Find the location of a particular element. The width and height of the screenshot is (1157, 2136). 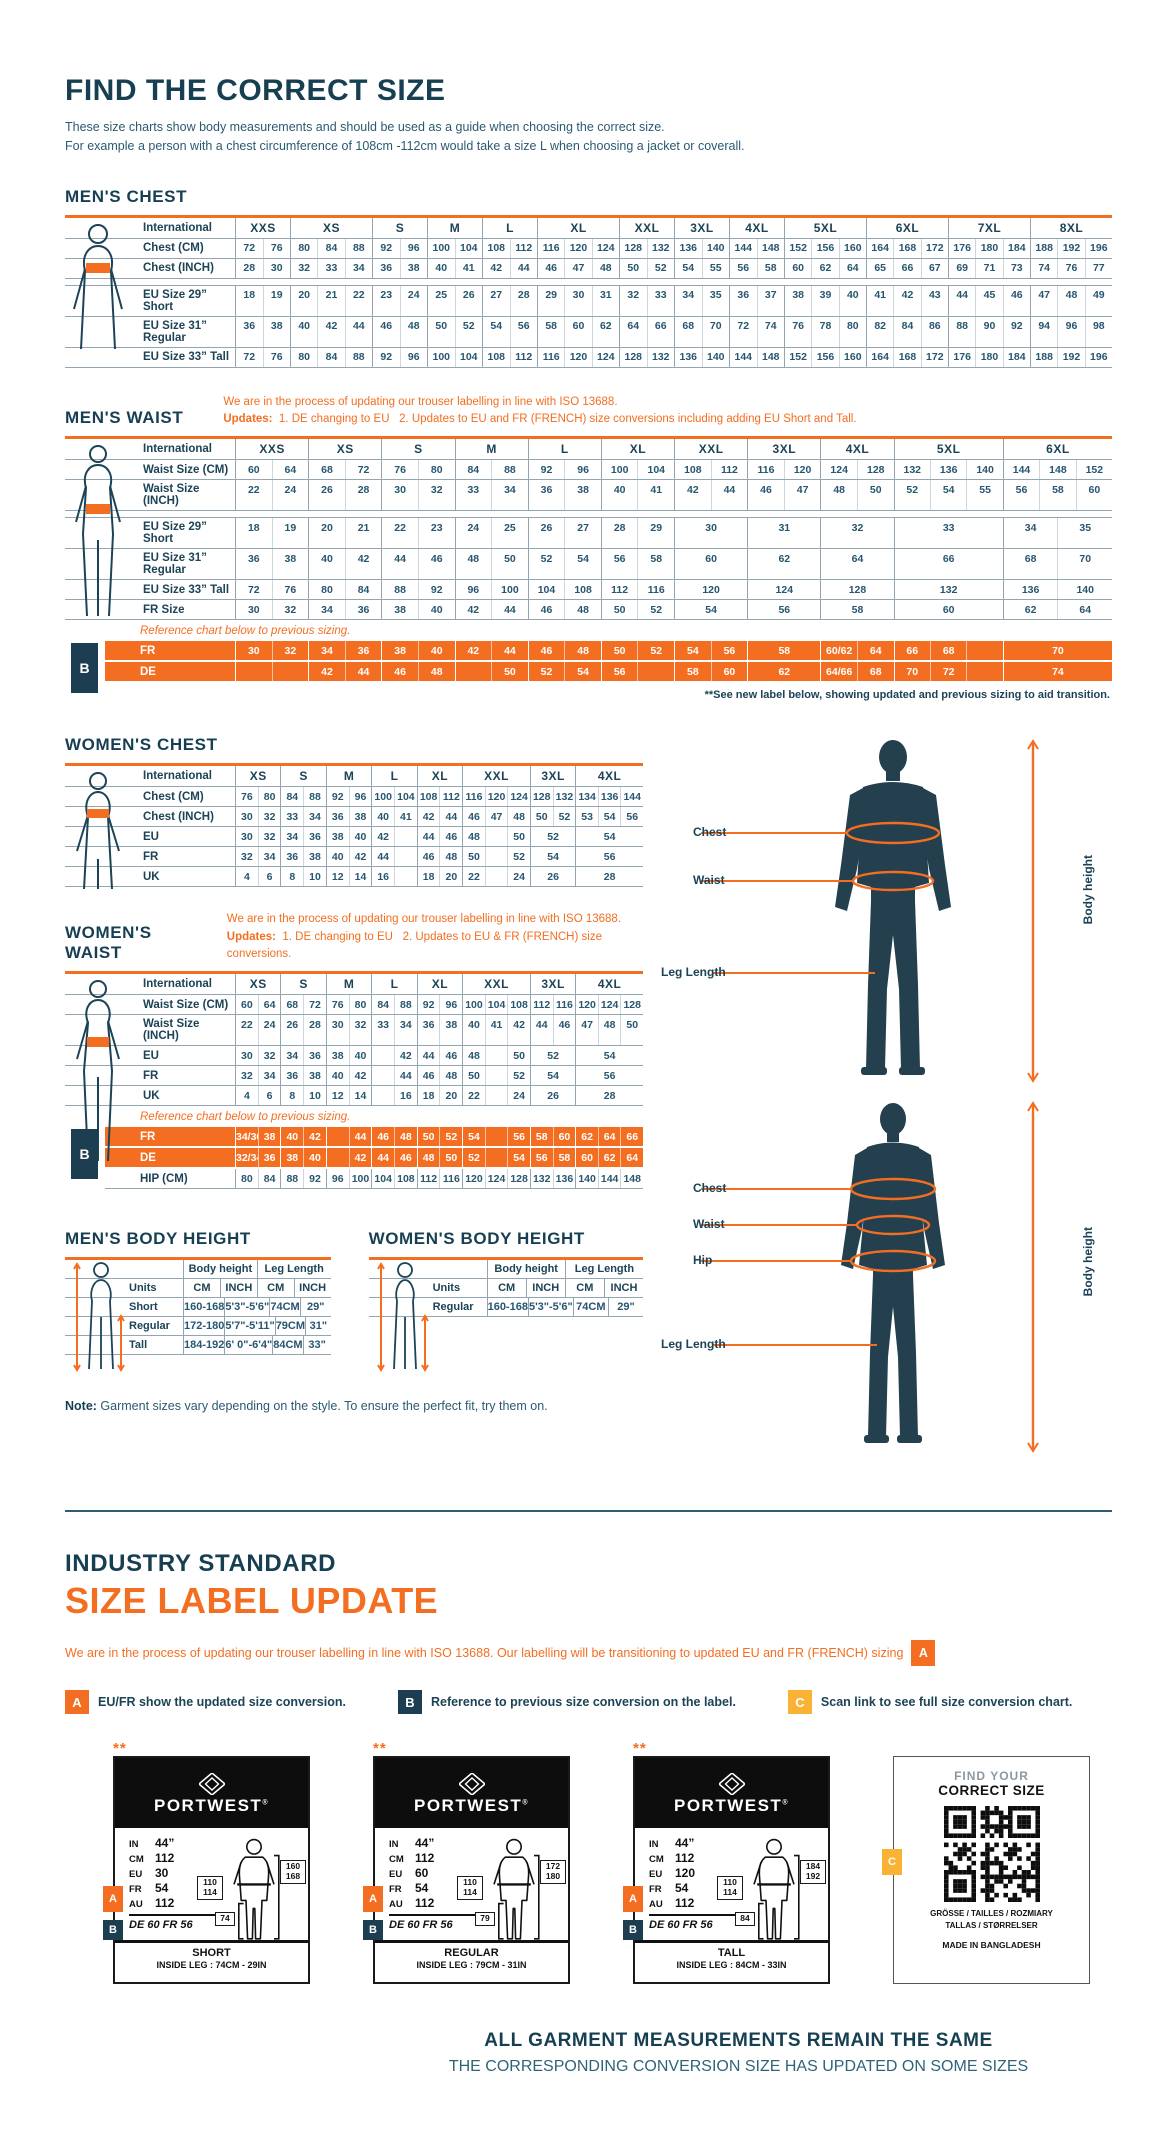

size-value: 29 is located at coordinates (655, 533).